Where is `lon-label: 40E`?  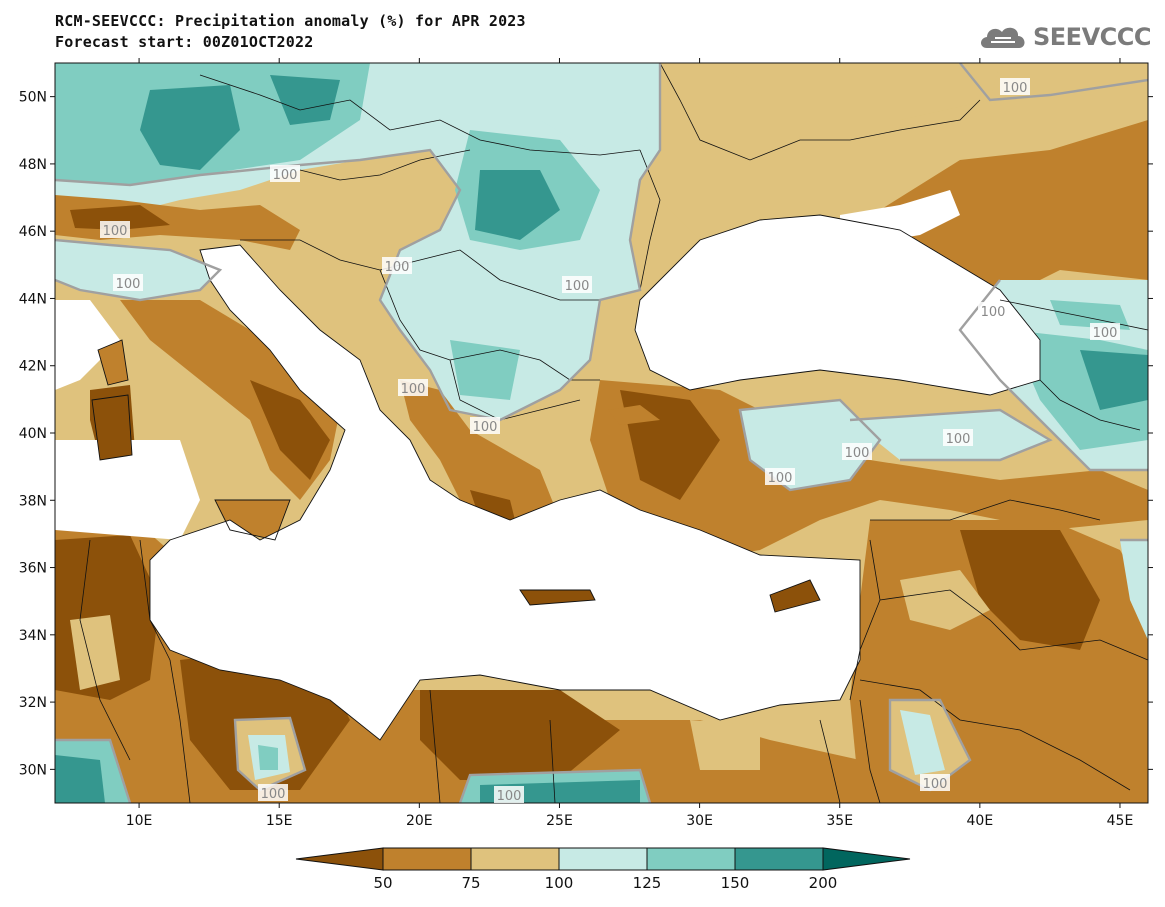 lon-label: 40E is located at coordinates (980, 821).